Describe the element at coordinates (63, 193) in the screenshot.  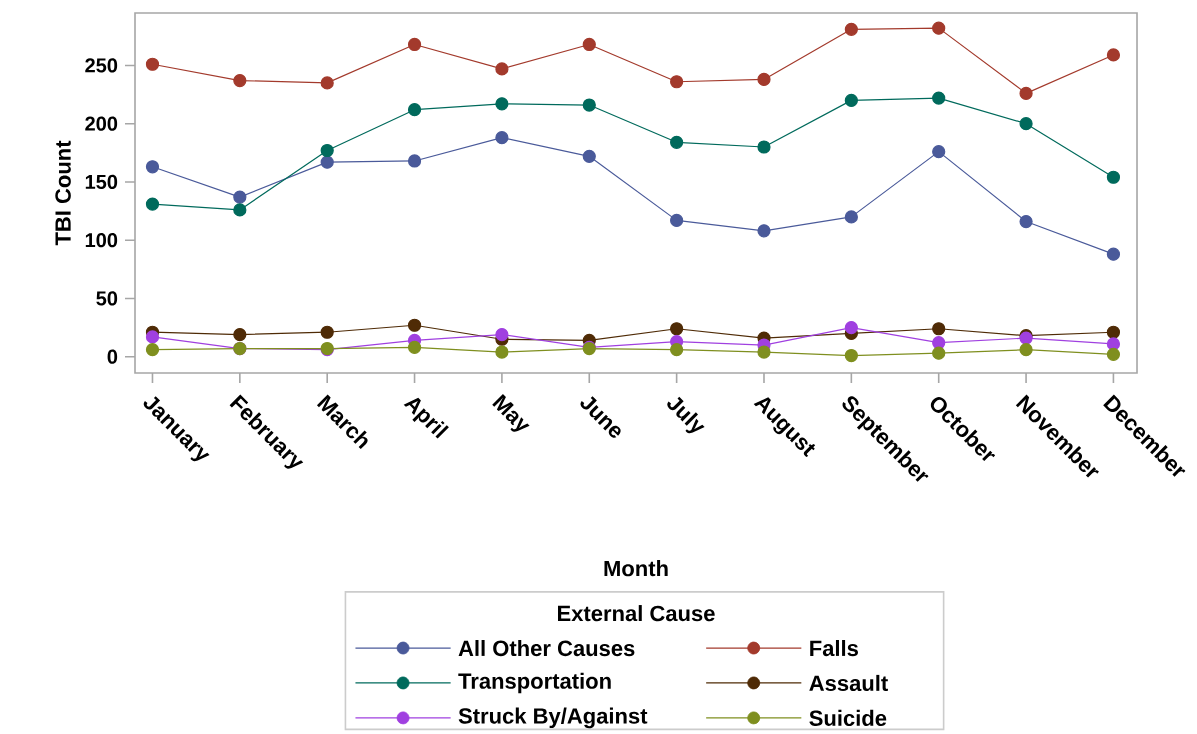
I see `y-axis-title: TBI Count` at that location.